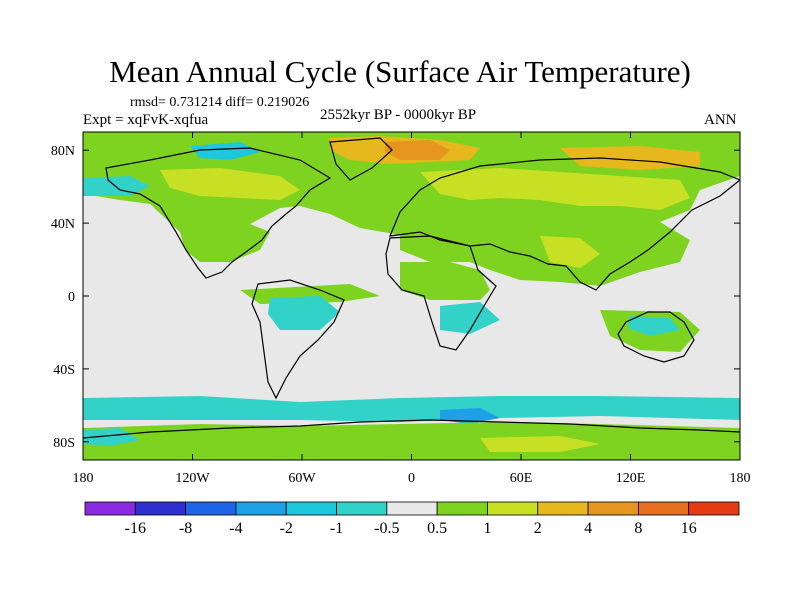  Describe the element at coordinates (570, 252) in the screenshot. I see `india-yellow` at that location.